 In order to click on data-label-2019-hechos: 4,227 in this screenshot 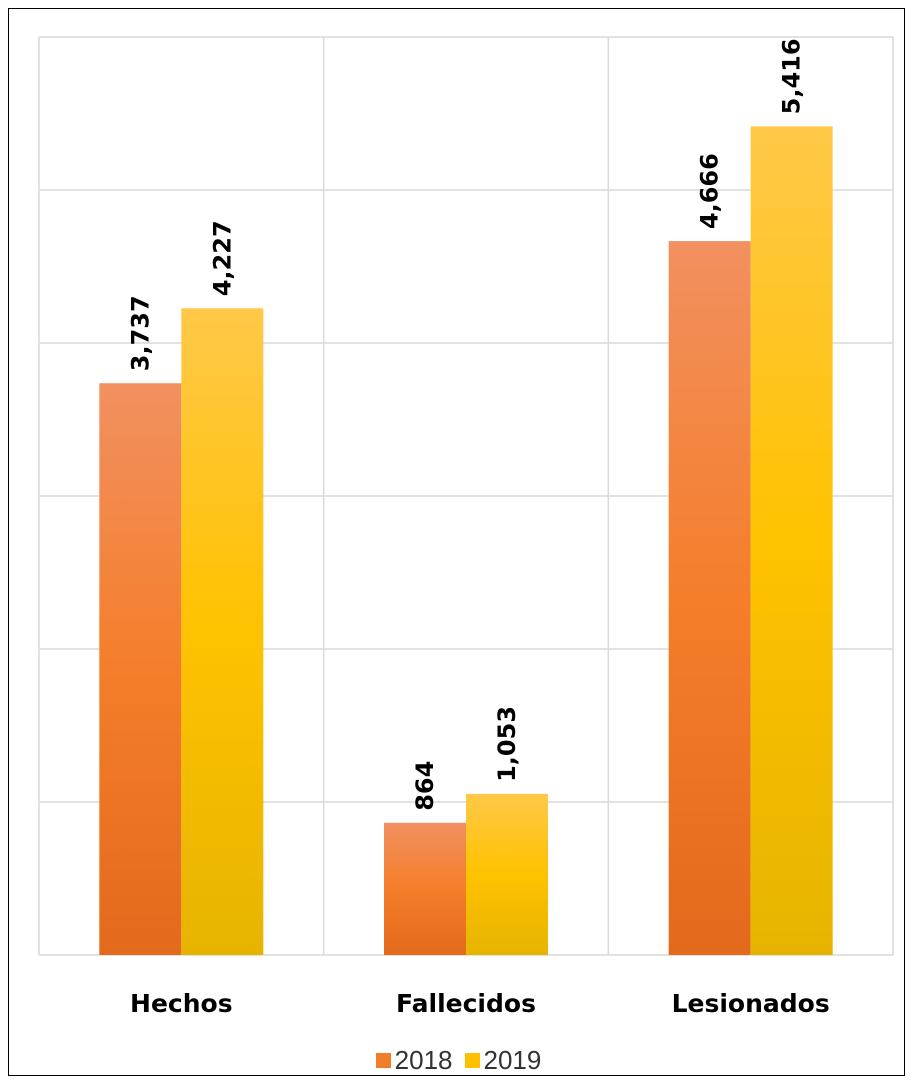, I will do `click(222, 258)`.